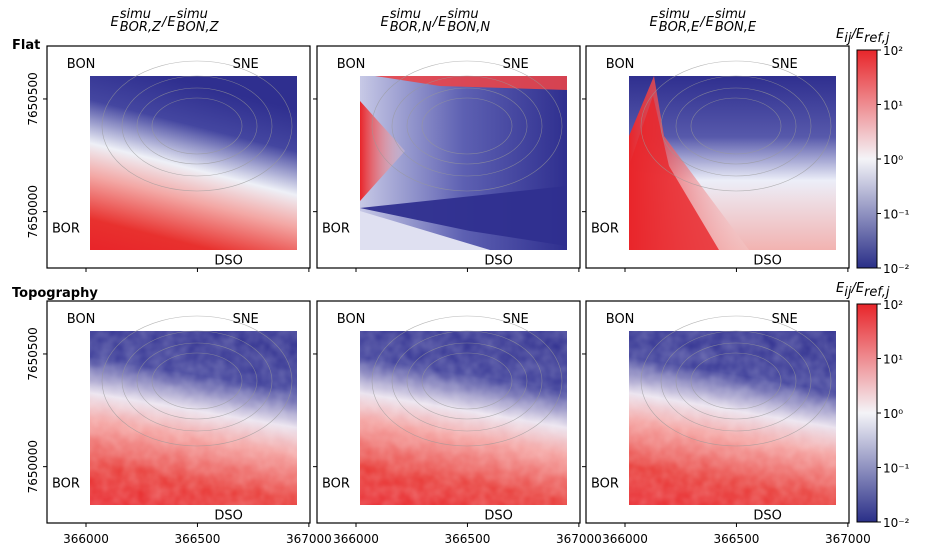  Describe the element at coordinates (893, 360) in the screenshot. I see `colorbar-tick-label: 10¹` at that location.